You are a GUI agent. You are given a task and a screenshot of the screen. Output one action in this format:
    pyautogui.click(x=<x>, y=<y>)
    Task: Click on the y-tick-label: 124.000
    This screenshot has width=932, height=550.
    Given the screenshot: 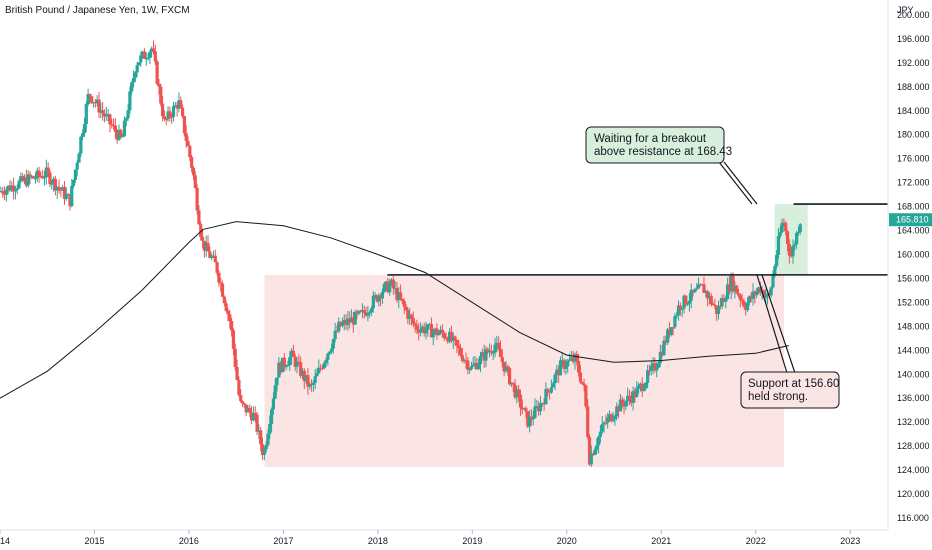 What is the action you would take?
    pyautogui.click(x=913, y=470)
    